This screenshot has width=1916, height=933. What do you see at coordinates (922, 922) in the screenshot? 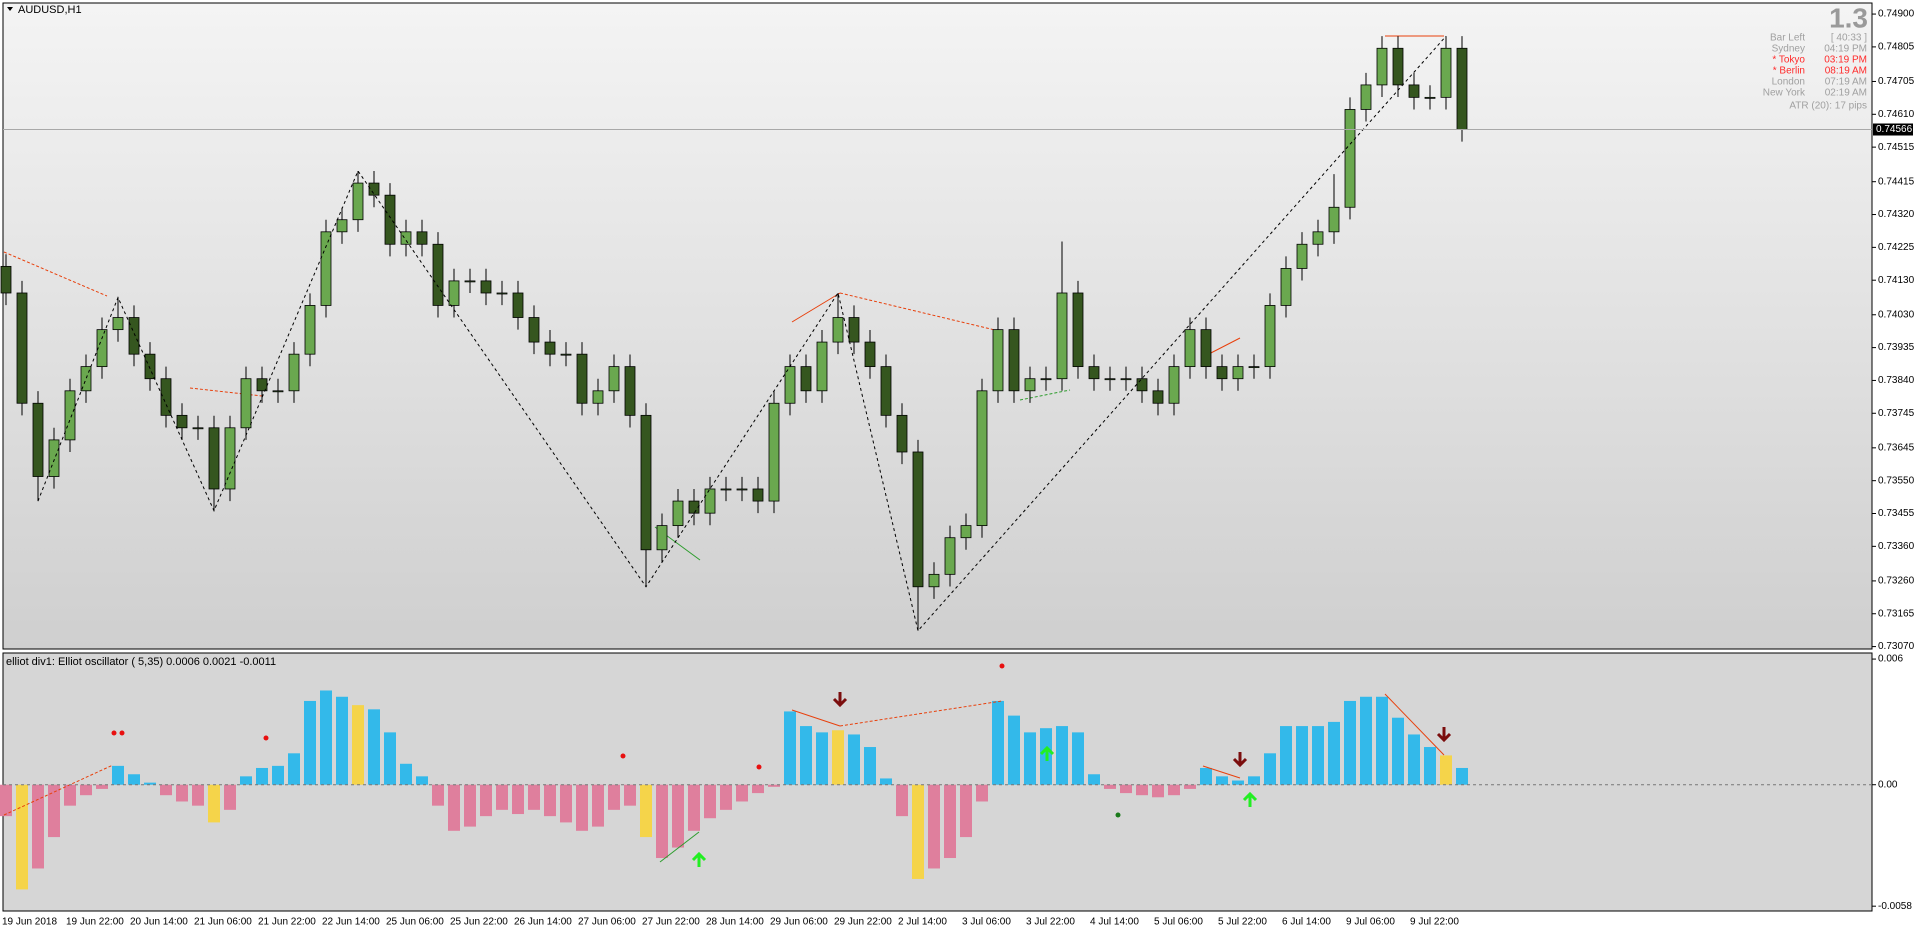
I see `x-tick-label: 2 Jul 14:00` at bounding box center [922, 922].